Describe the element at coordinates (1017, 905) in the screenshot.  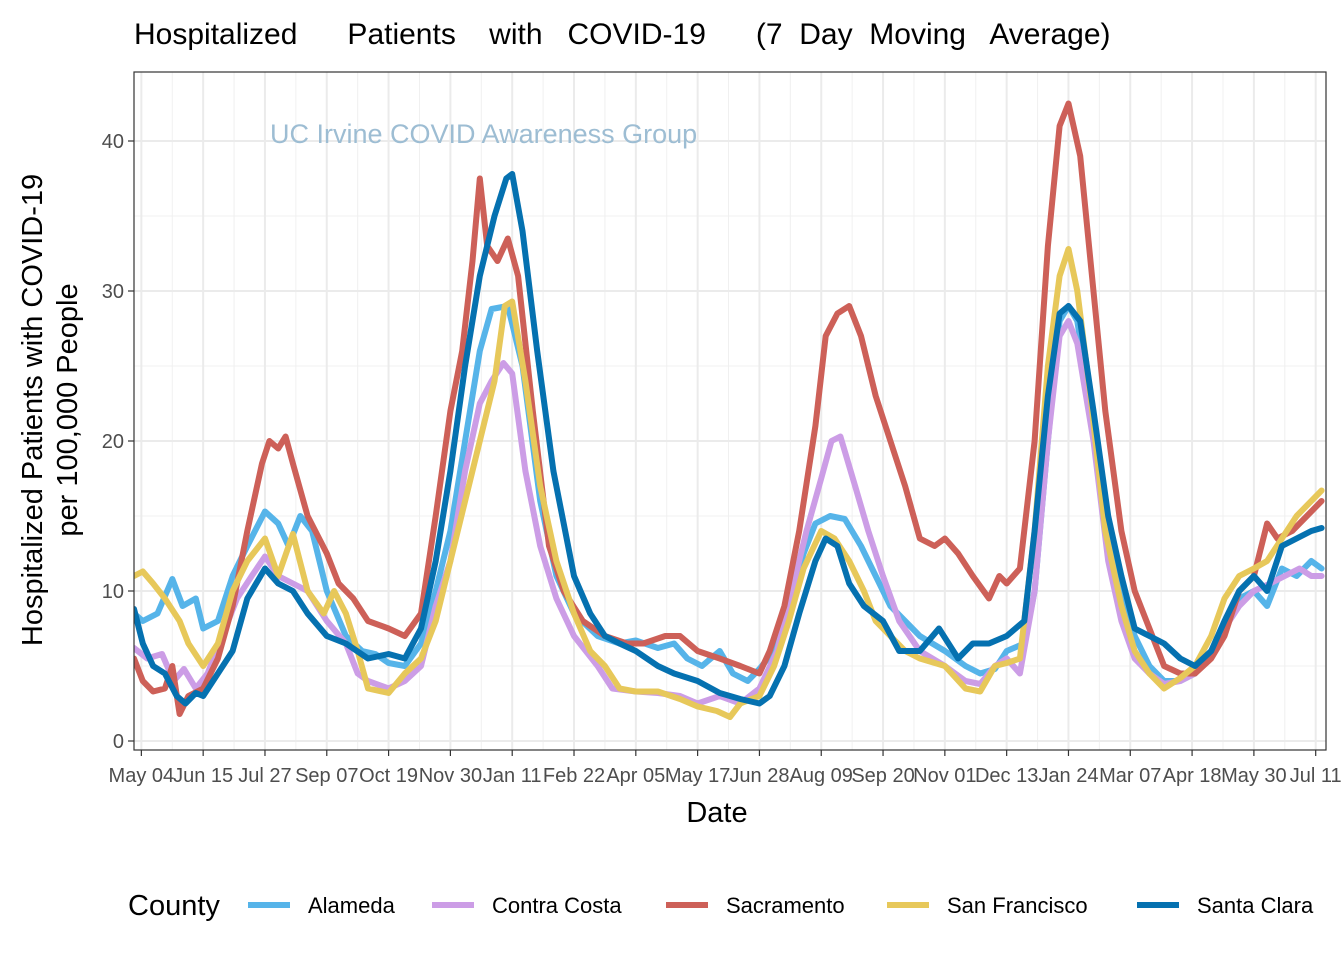
I see `legend-label-san-francisco: San Francisco` at that location.